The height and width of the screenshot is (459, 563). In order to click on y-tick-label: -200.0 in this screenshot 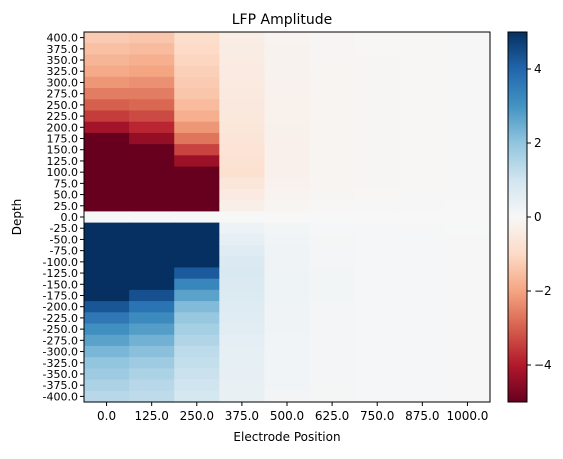, I will do `click(60, 307)`.